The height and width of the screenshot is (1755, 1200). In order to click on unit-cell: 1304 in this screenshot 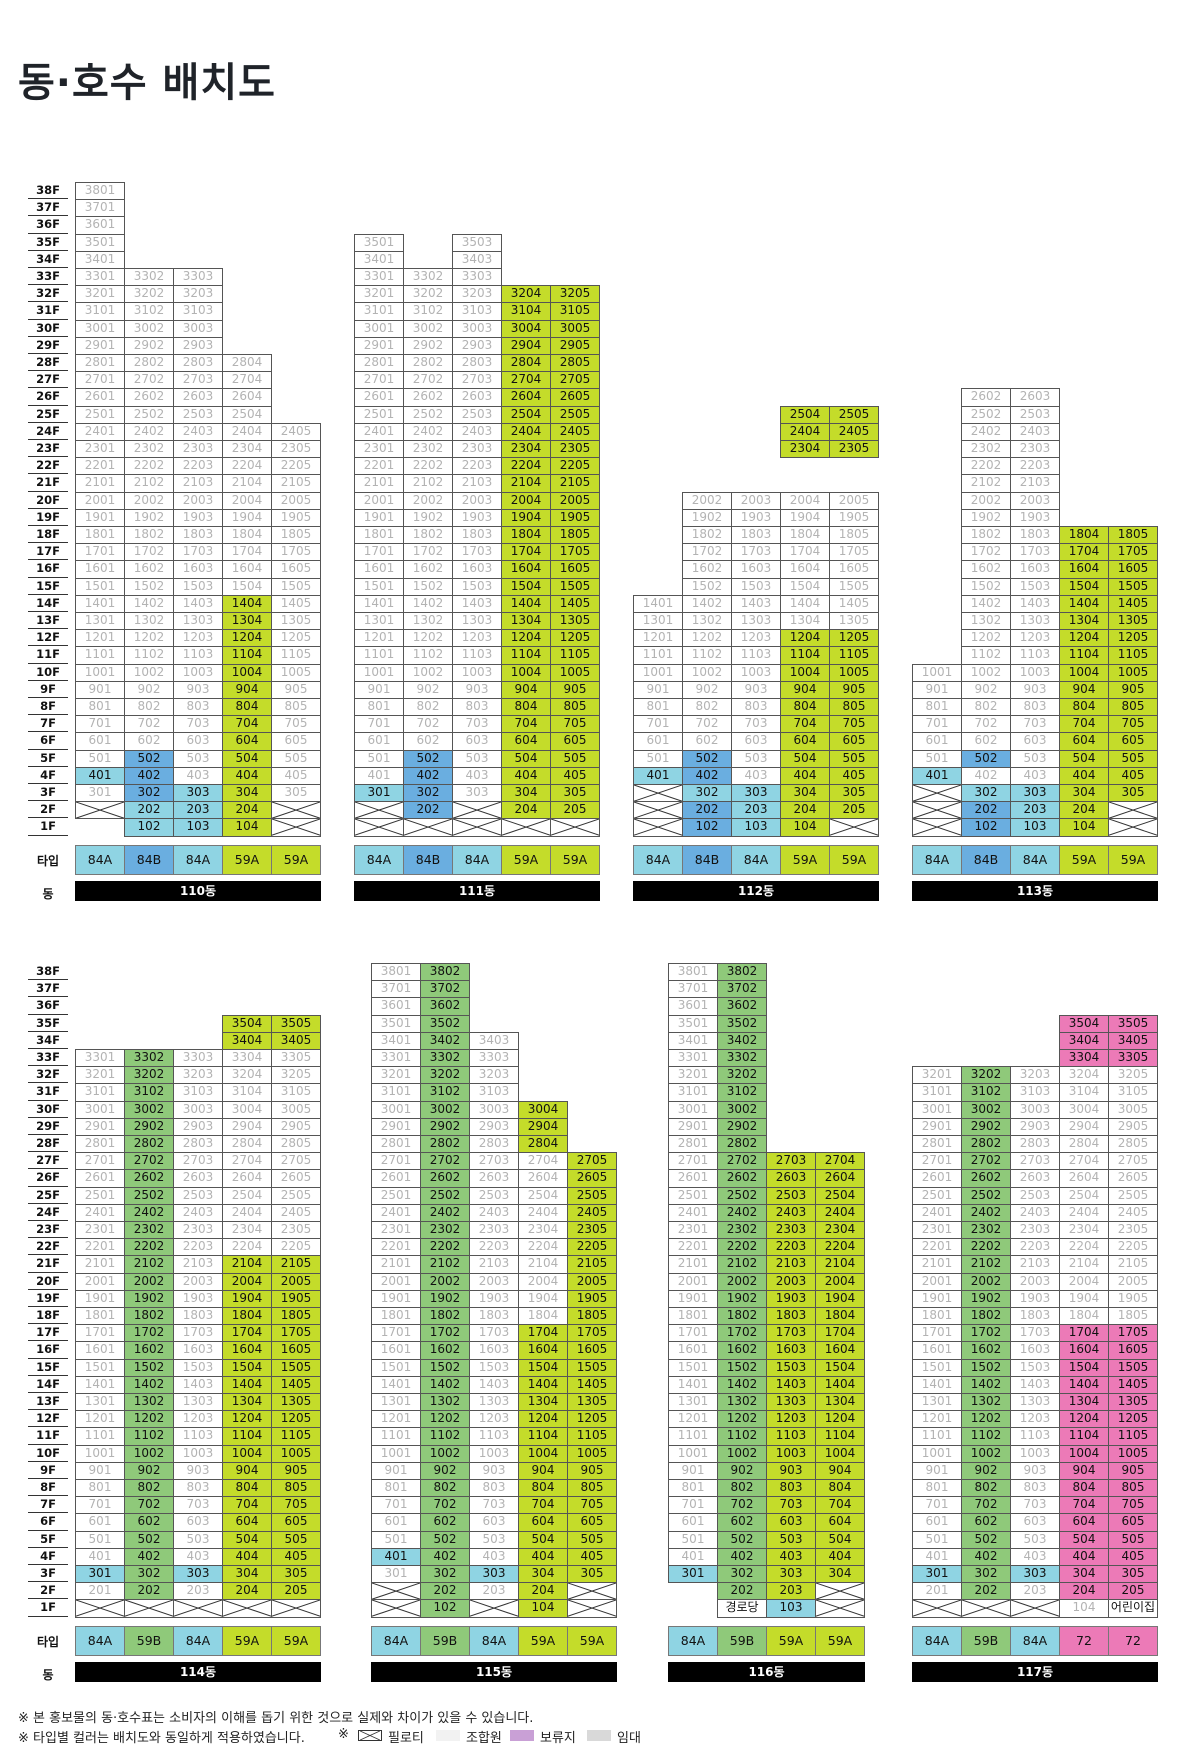, I will do `click(1084, 621)`.